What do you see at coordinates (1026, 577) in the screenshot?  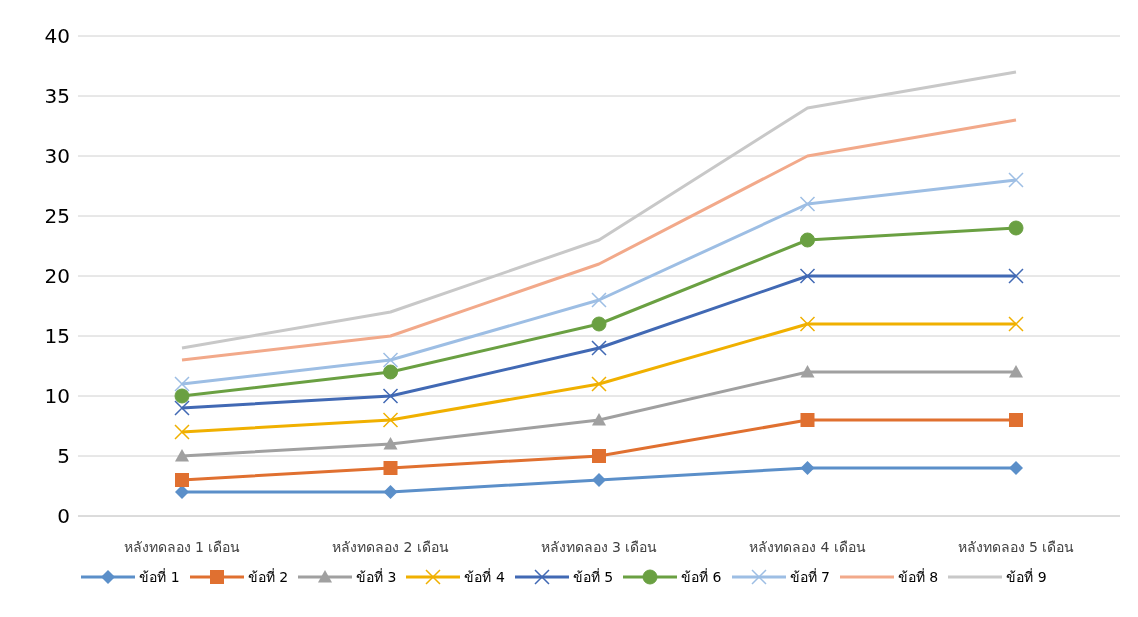 I see `legend-label: ข้อที่ 9` at bounding box center [1026, 577].